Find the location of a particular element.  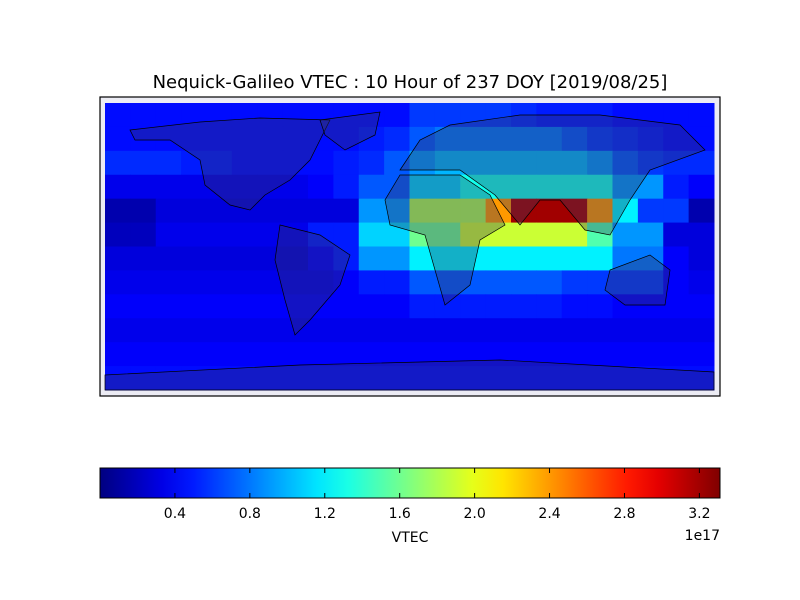

colorbar-label: VTEC is located at coordinates (410, 538).